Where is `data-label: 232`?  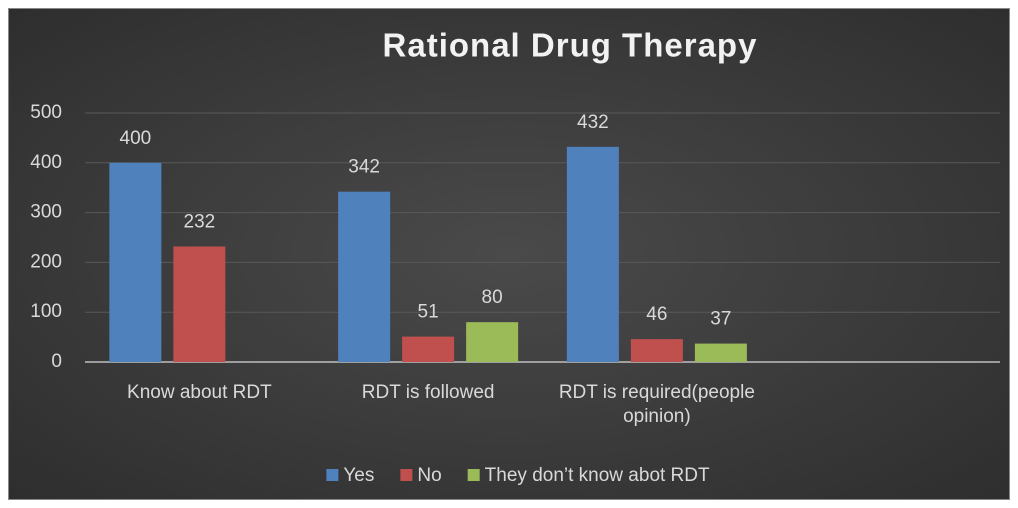
data-label: 232 is located at coordinates (200, 221).